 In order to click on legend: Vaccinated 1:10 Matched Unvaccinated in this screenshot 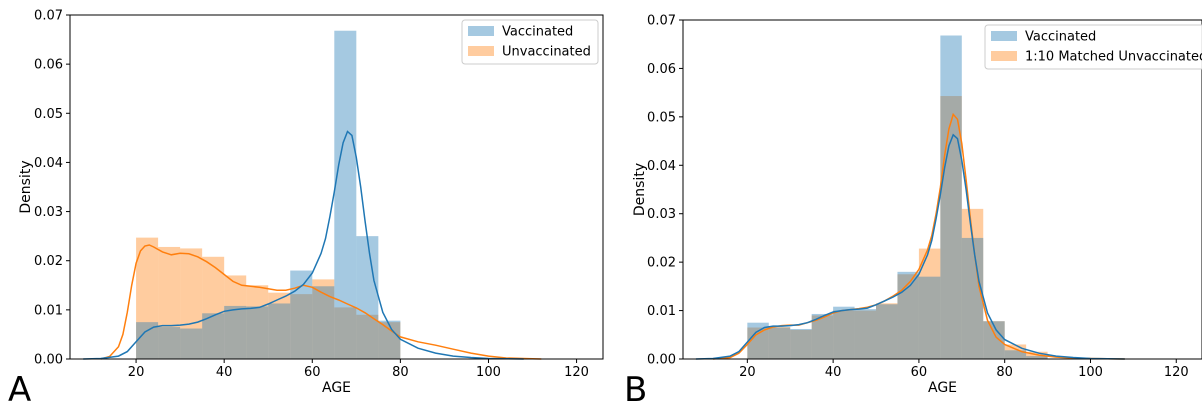, I will do `click(1093, 47)`.